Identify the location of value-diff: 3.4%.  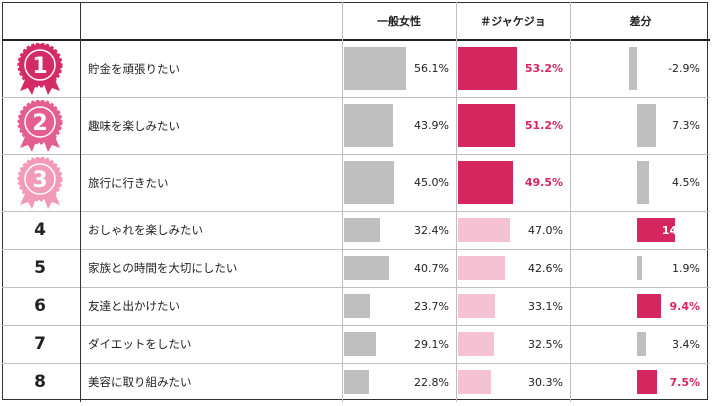
(686, 344).